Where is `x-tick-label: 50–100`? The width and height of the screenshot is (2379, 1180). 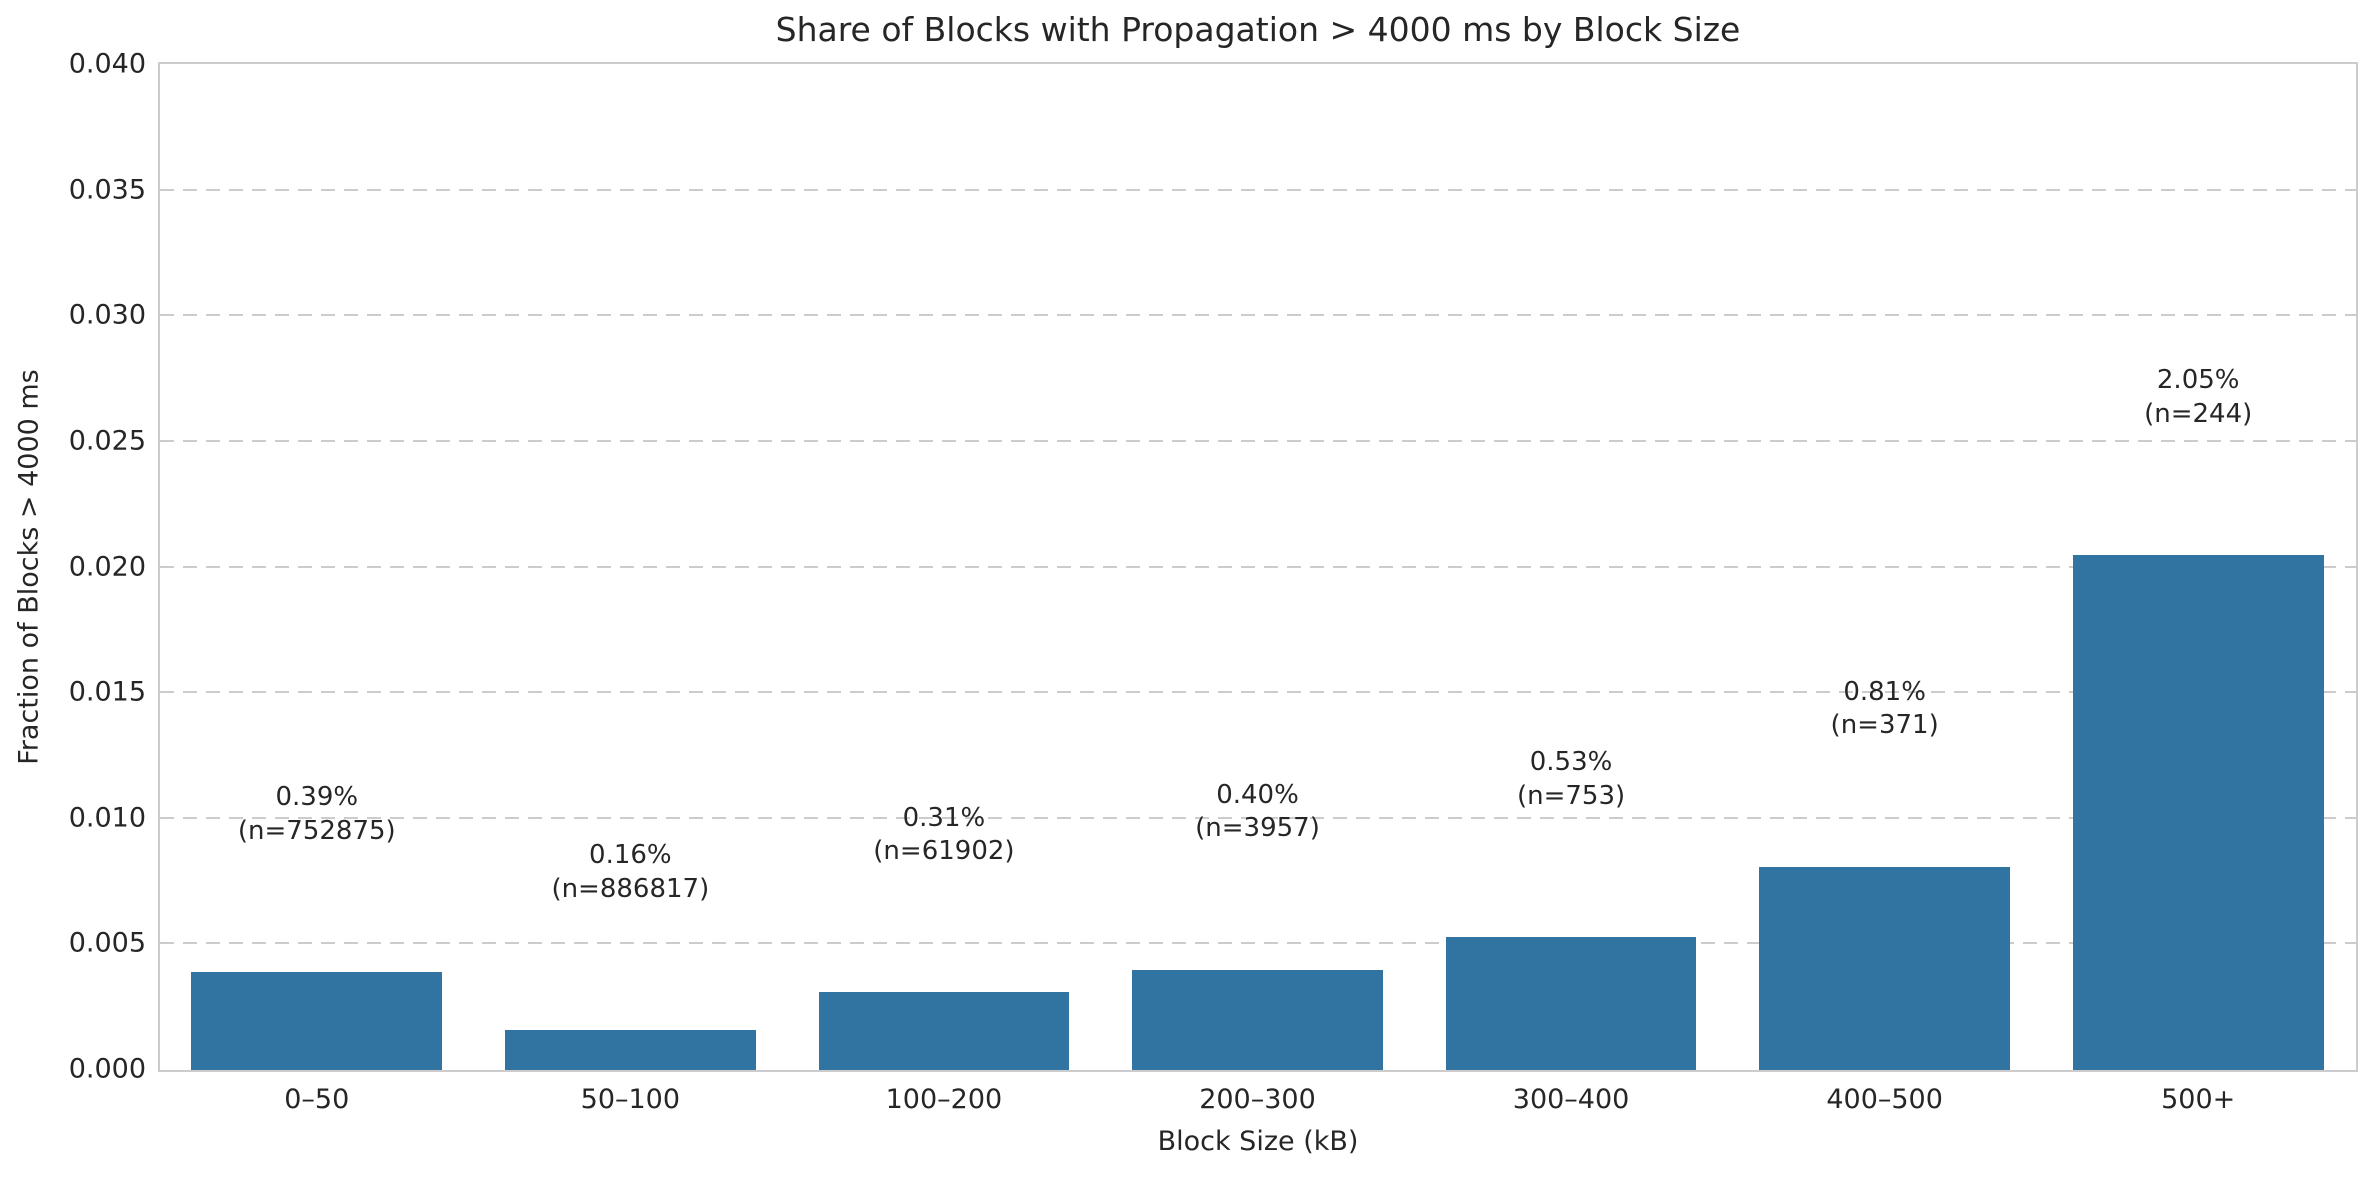 x-tick-label: 50–100 is located at coordinates (630, 1099).